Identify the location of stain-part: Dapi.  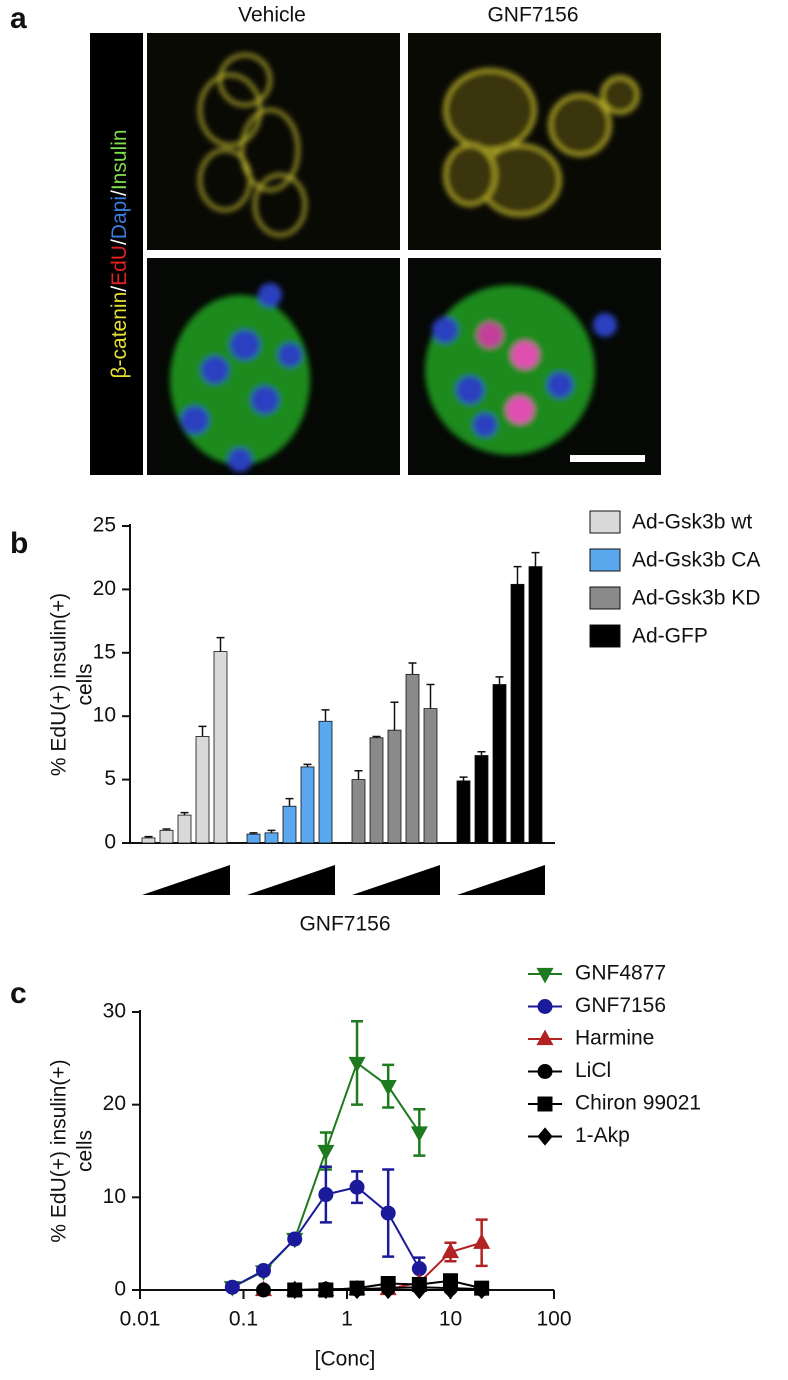
(119, 217).